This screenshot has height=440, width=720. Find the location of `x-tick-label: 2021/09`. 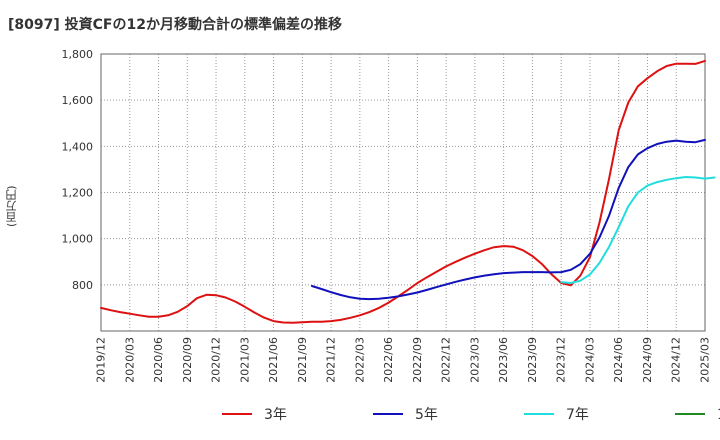

x-tick-label: 2021/09 is located at coordinates (302, 360).